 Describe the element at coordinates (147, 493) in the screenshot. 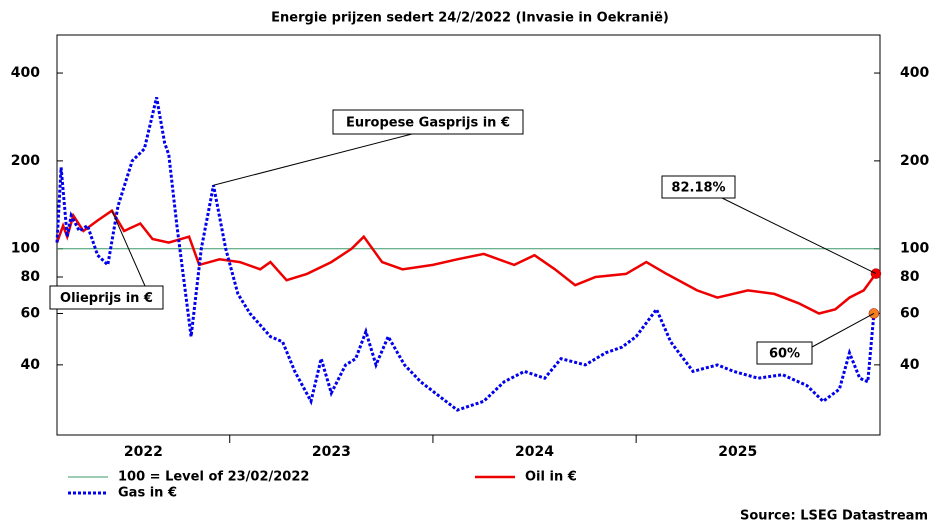

I see `legend-label: Gas in €` at that location.